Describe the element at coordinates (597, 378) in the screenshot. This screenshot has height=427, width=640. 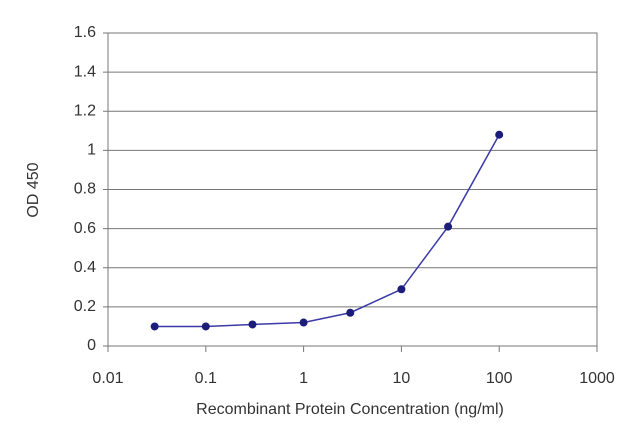
I see `x-tick-label: 1000` at that location.